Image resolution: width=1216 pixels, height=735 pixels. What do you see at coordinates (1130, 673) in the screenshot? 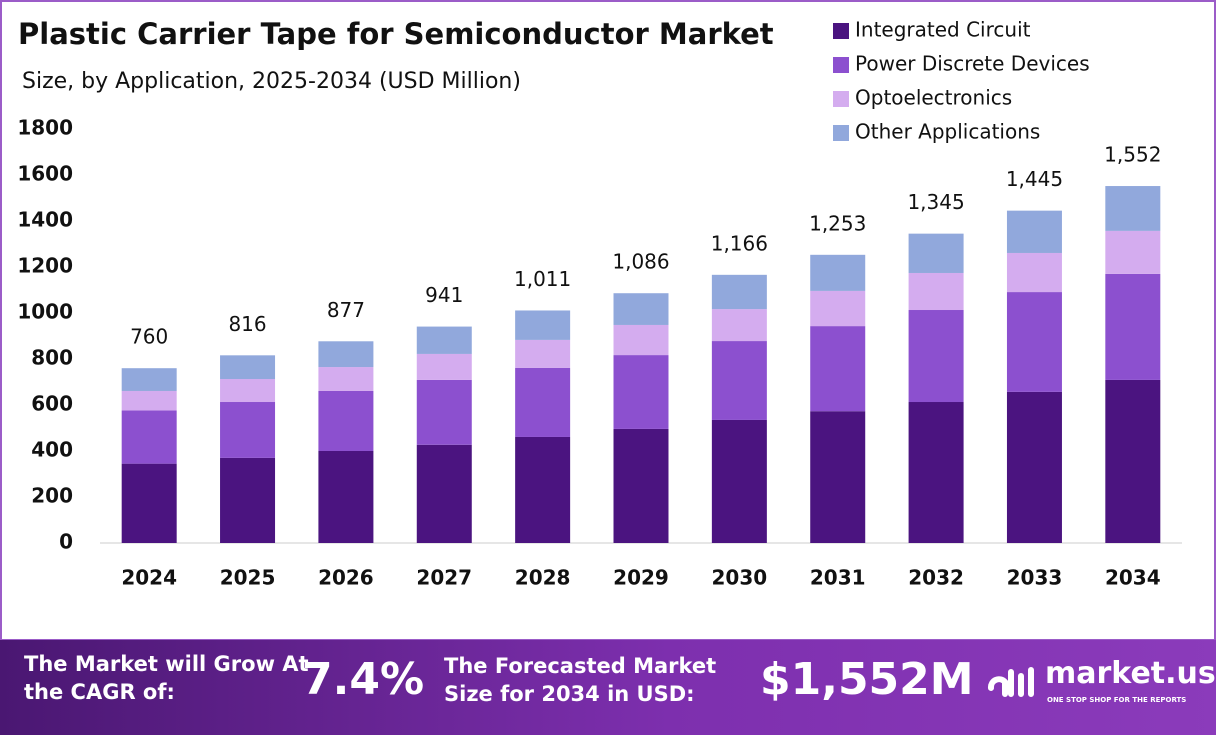
I see `logo: market.us` at bounding box center [1130, 673].